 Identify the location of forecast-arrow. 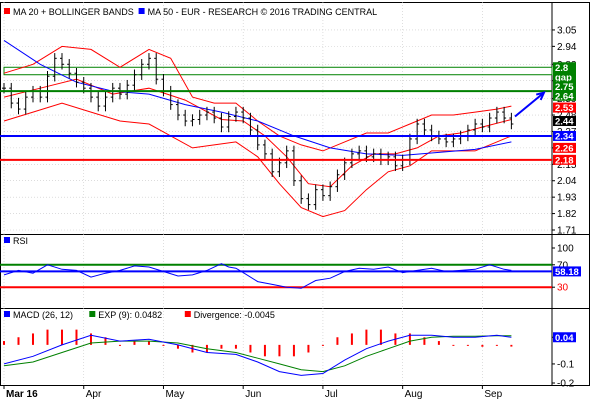
(529, 104).